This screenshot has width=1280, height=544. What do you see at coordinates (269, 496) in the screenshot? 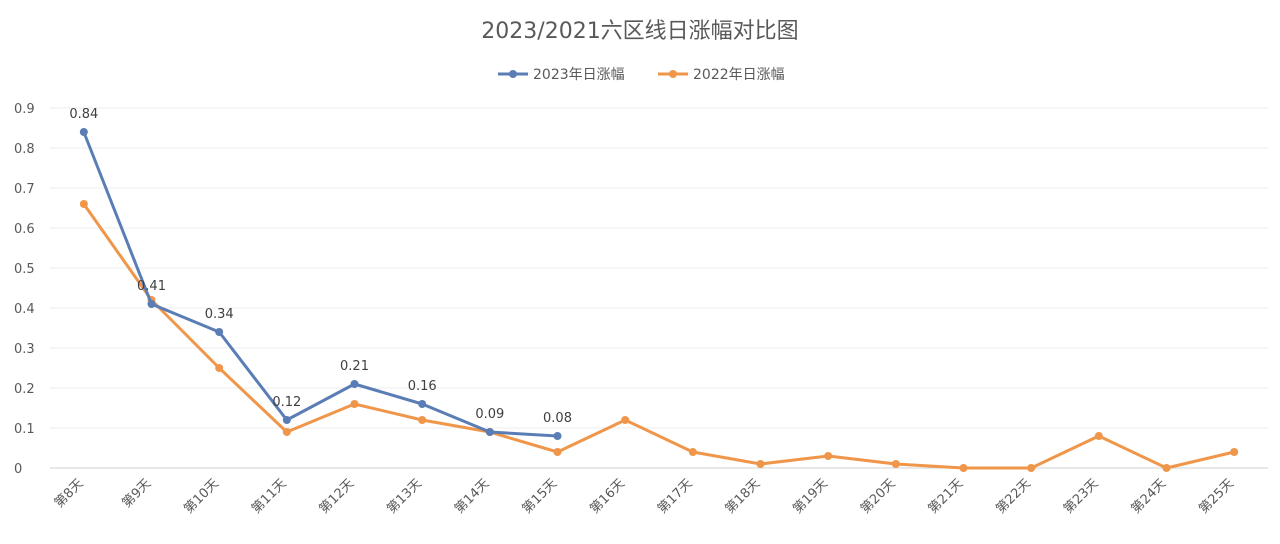
I see `x-tick-label: 第11天` at bounding box center [269, 496].